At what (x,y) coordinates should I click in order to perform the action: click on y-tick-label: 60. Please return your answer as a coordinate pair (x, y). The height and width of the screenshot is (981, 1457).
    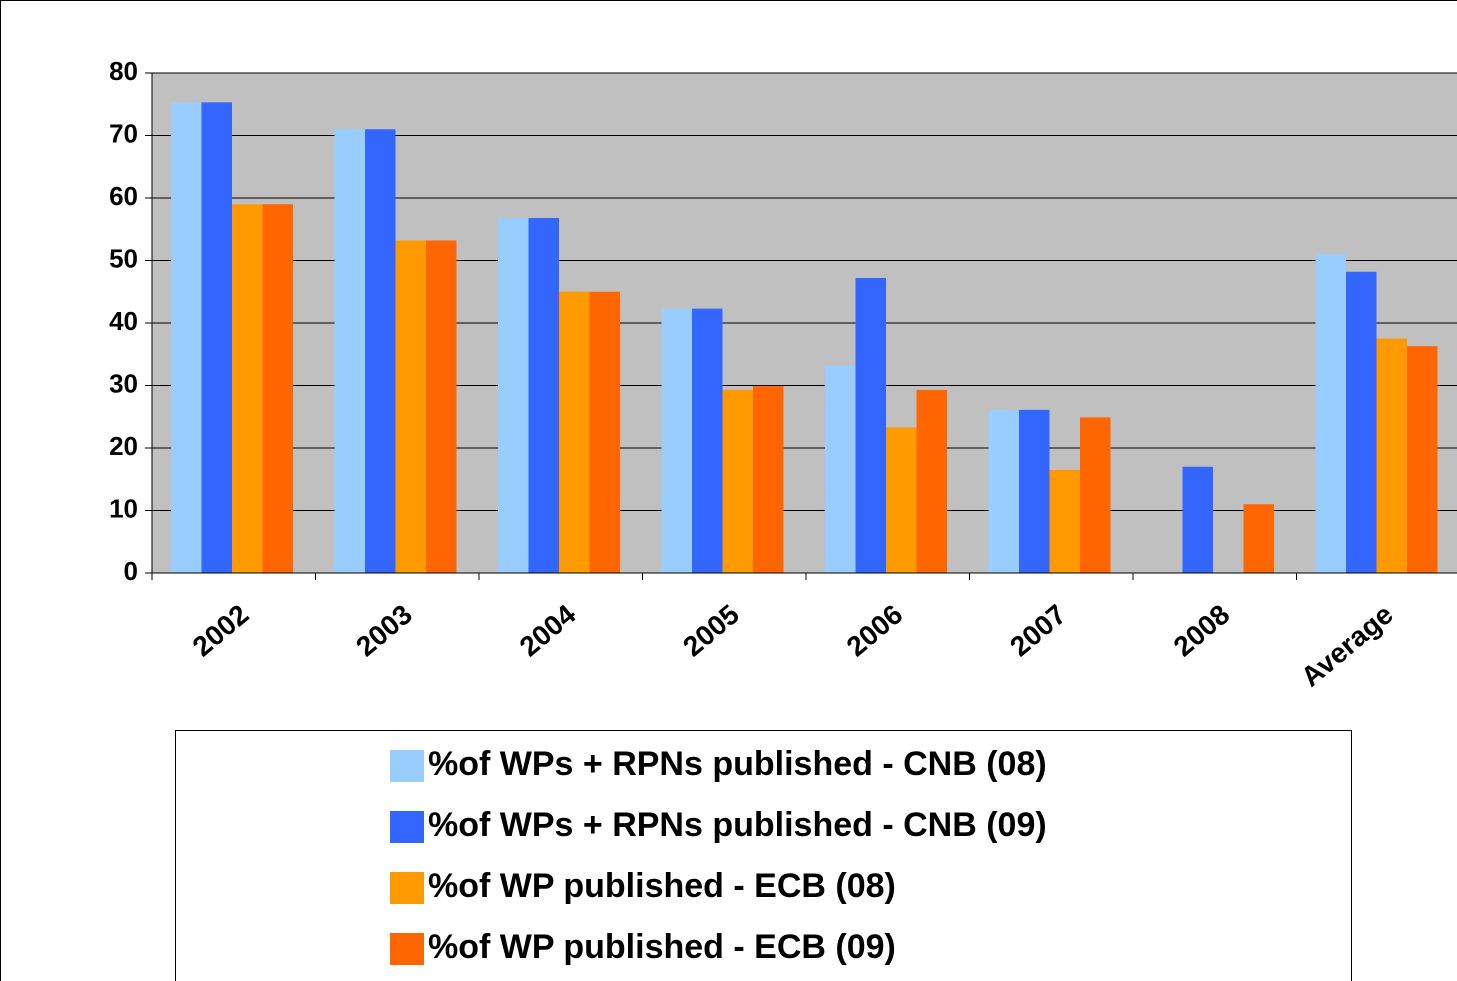
    Looking at the image, I should click on (123, 196).